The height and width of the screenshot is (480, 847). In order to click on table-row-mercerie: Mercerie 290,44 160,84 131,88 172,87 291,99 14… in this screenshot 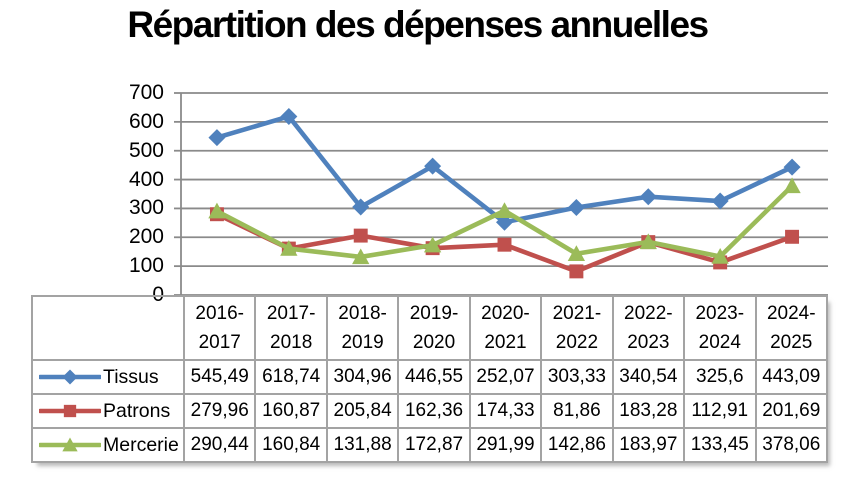, I will do `click(429, 445)`.